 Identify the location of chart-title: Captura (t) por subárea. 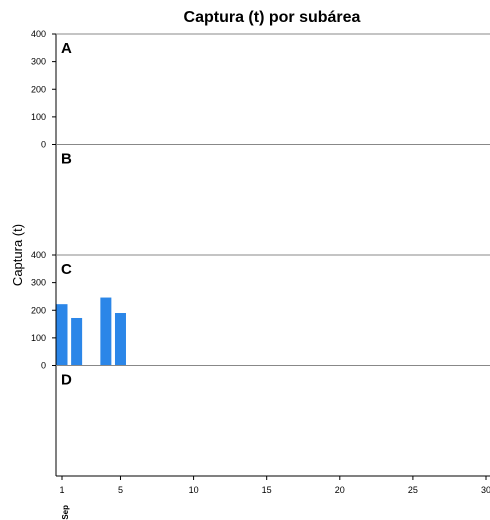
(272, 17).